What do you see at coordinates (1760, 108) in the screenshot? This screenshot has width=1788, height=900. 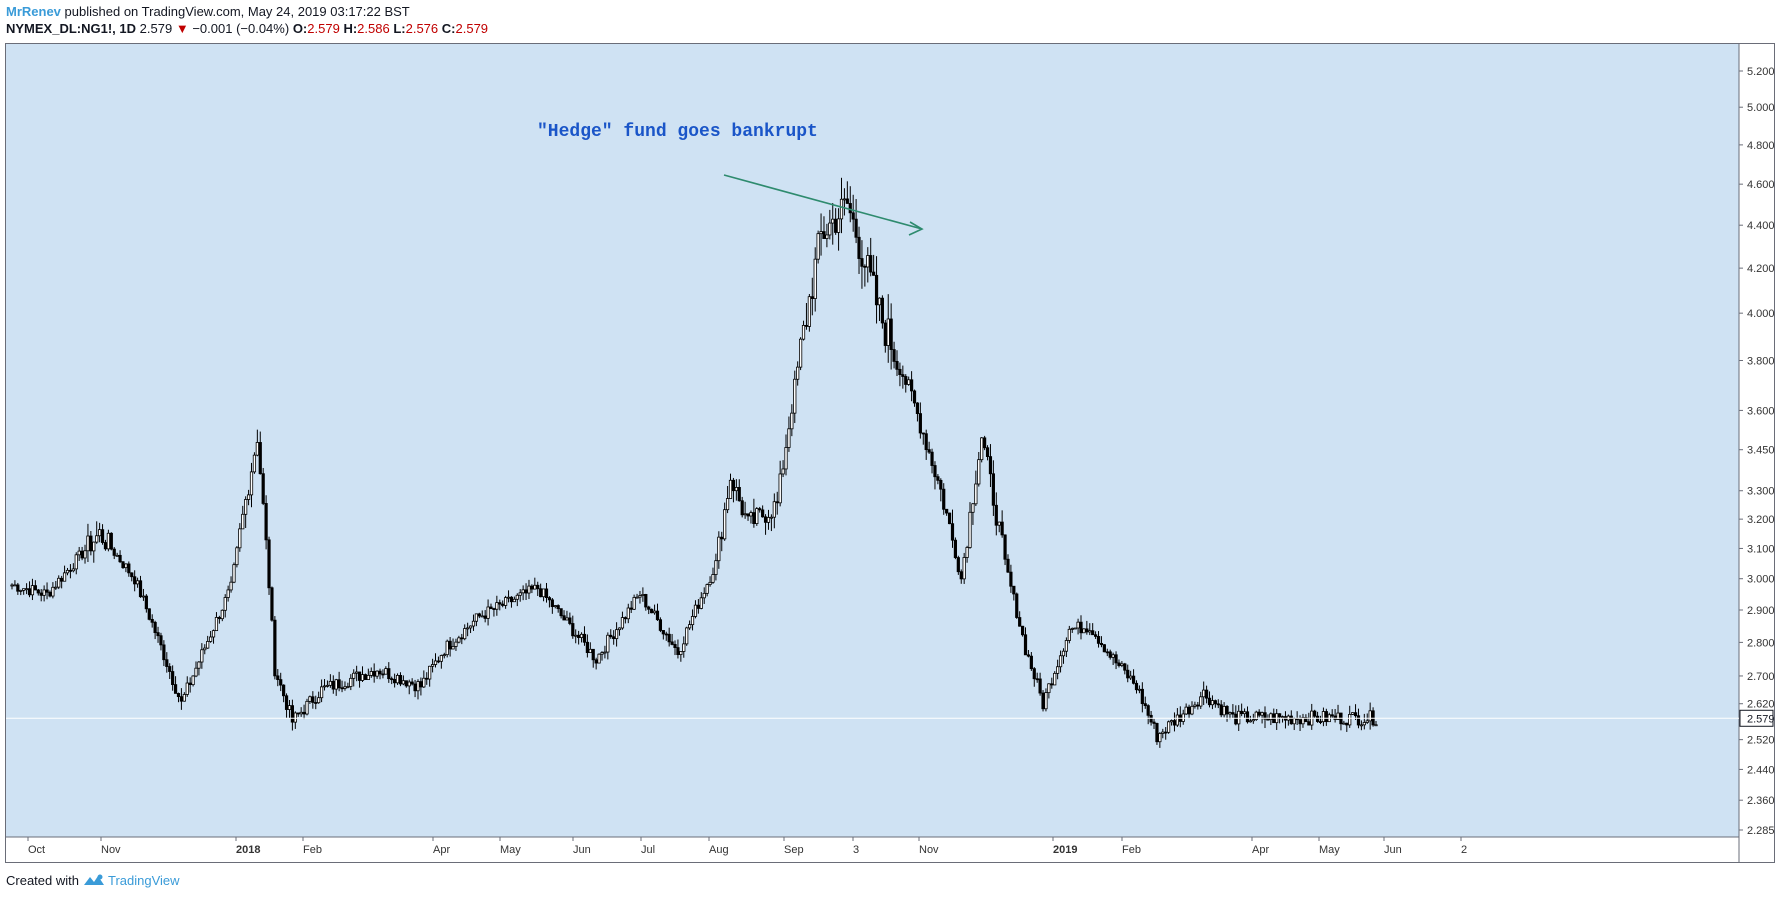 I see `y-tick-label: 5.000` at bounding box center [1760, 108].